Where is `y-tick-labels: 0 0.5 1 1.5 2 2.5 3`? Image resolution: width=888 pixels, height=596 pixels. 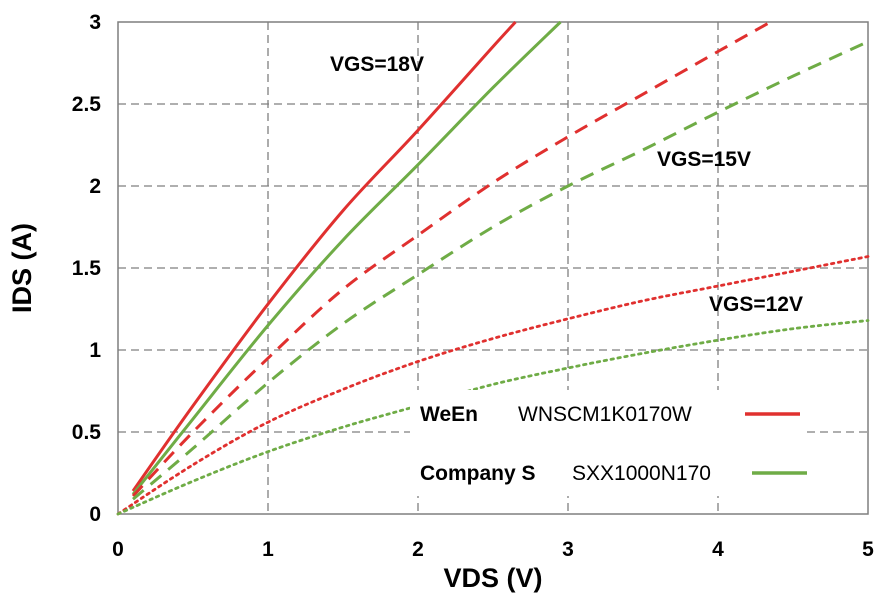 y-tick-labels: 0 0.5 1 1.5 2 2.5 3 is located at coordinates (87, 268).